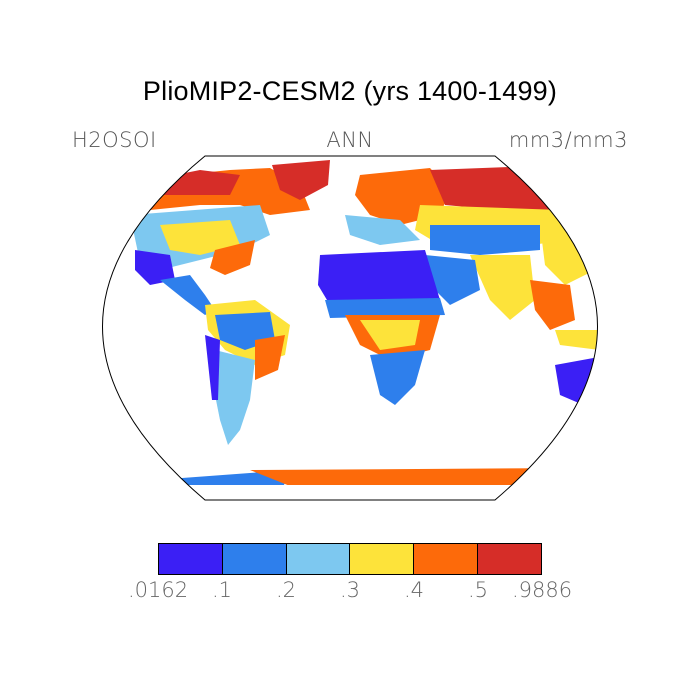 The image size is (700, 700). Describe the element at coordinates (212, 367) in the screenshot. I see `south-america-west-dry` at that location.